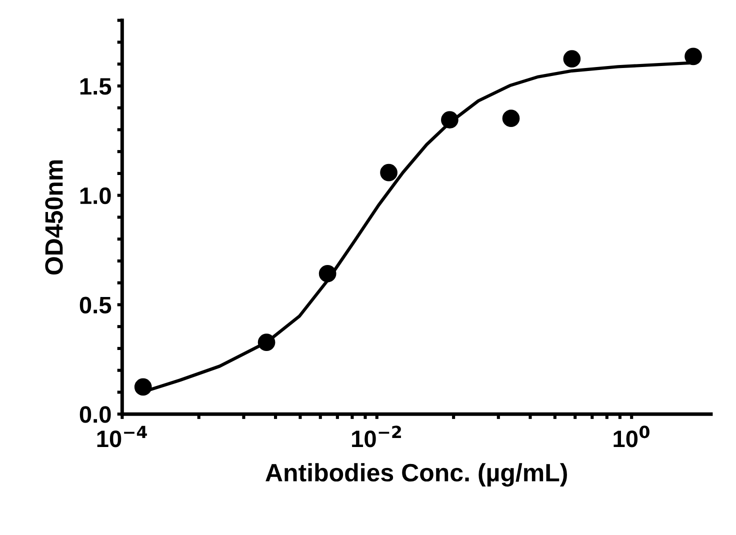 This screenshot has width=736, height=535. What do you see at coordinates (416, 475) in the screenshot?
I see `x-axis-title: Antibodies Conc. (µg/mL)` at bounding box center [416, 475].